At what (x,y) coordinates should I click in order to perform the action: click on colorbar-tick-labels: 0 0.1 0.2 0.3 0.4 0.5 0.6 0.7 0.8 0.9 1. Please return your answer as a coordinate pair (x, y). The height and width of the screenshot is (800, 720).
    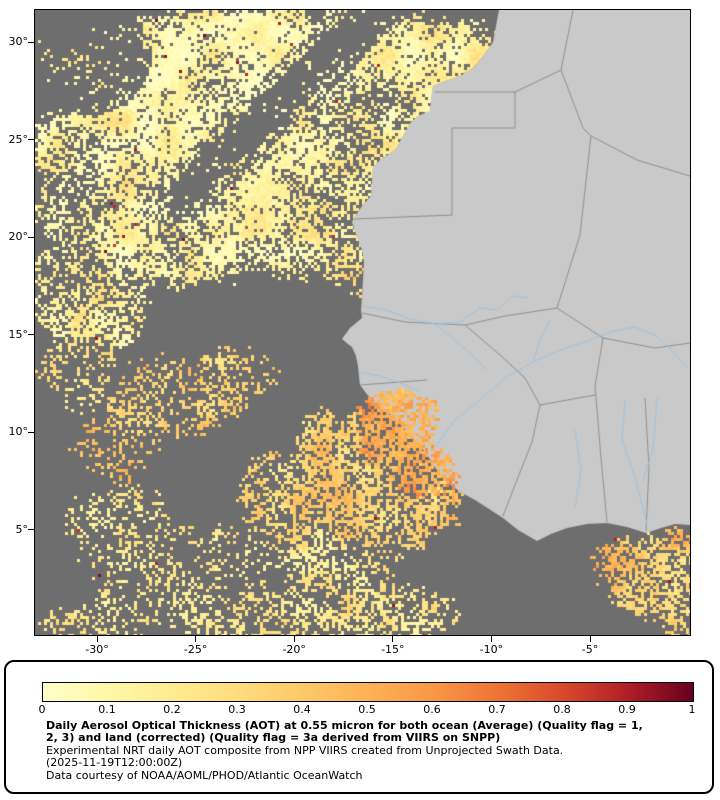
    Looking at the image, I should click on (367, 709).